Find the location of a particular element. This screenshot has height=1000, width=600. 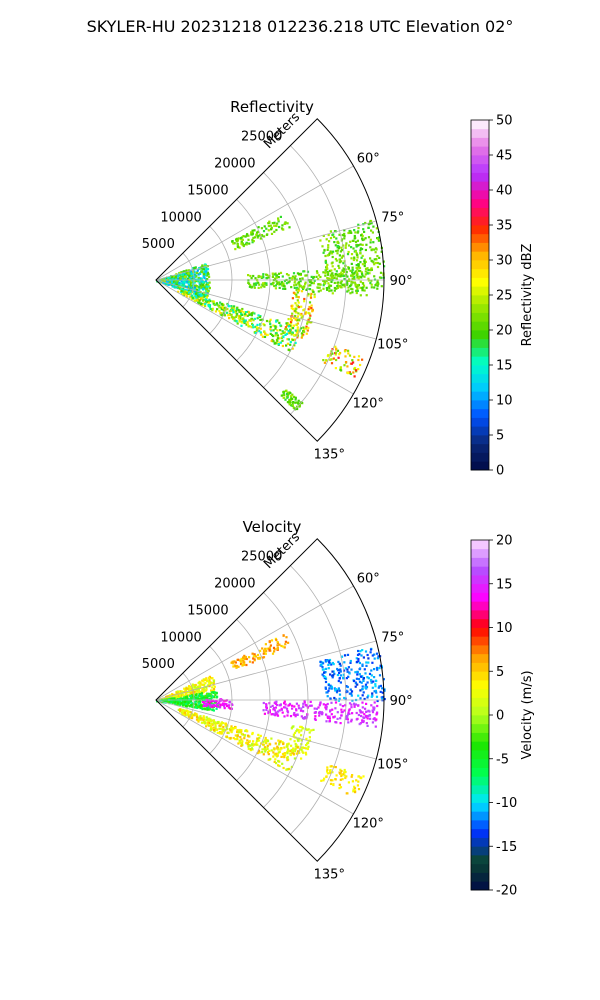

echo-region is located at coordinates (342, 780).